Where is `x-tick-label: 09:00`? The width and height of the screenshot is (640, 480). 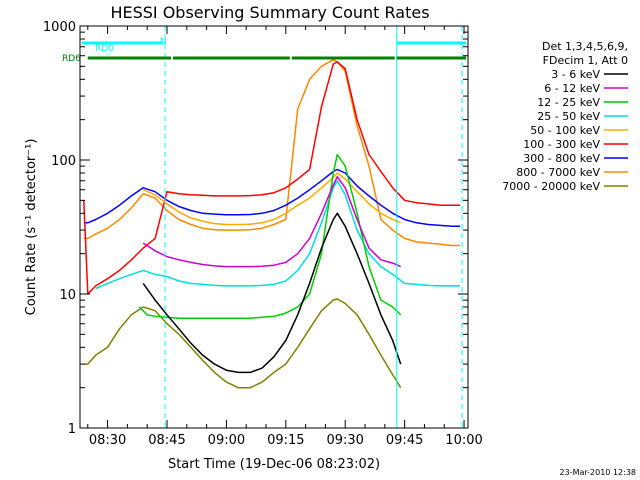
x-tick-label: 09:00 is located at coordinates (226, 440).